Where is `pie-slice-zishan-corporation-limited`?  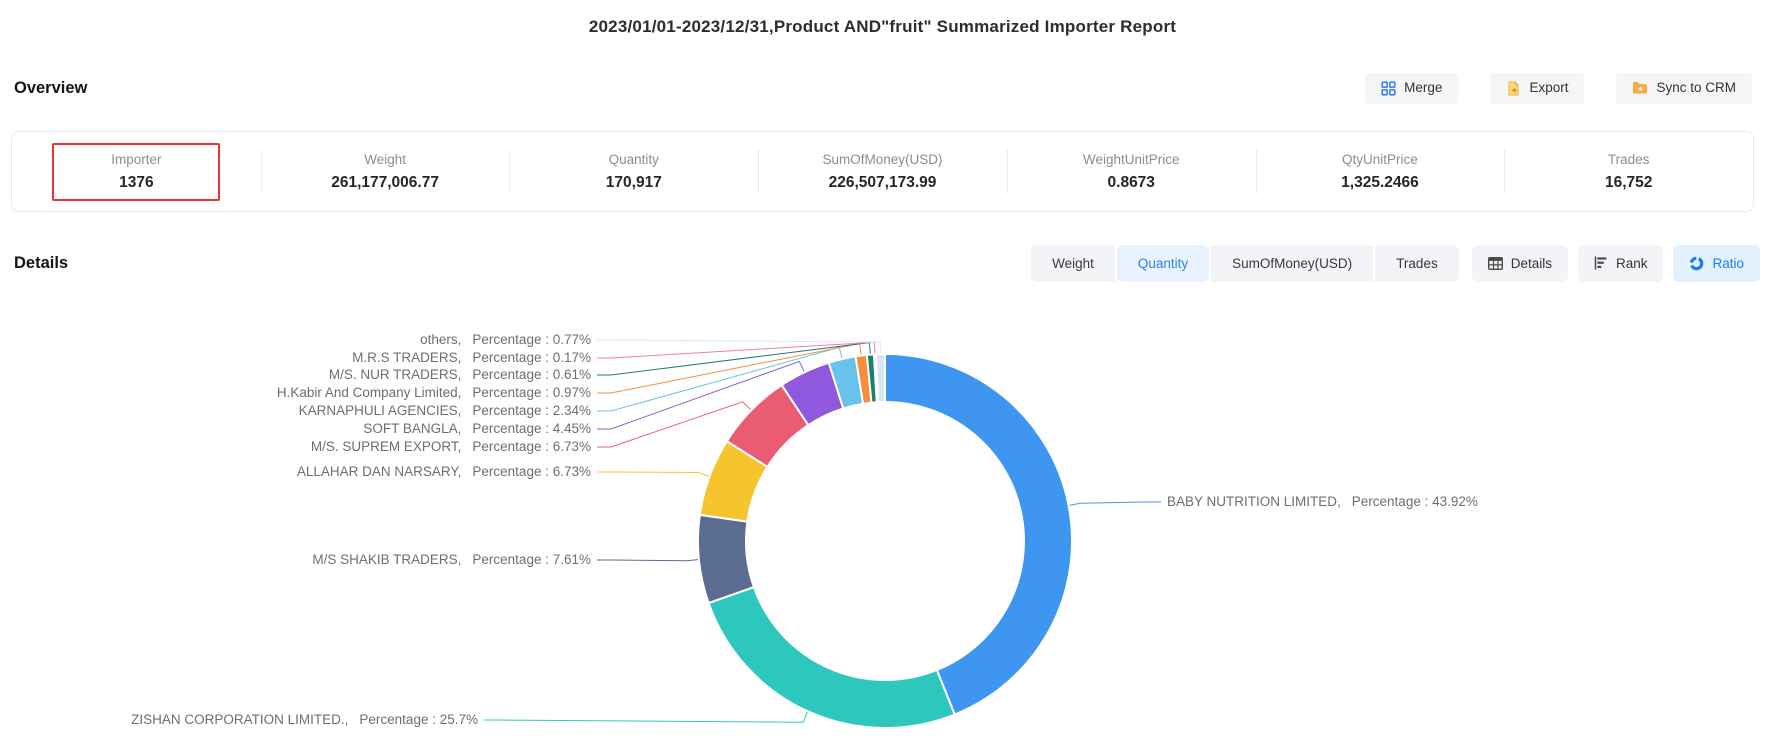 pie-slice-zishan-corporation-limited is located at coordinates (832, 657).